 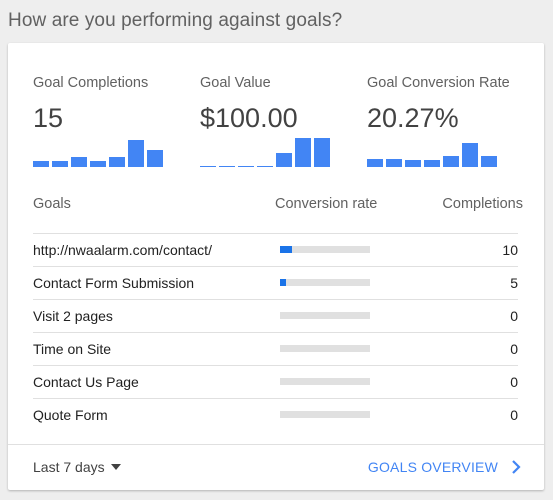 What do you see at coordinates (249, 118) in the screenshot?
I see `metric-value: $100.00` at bounding box center [249, 118].